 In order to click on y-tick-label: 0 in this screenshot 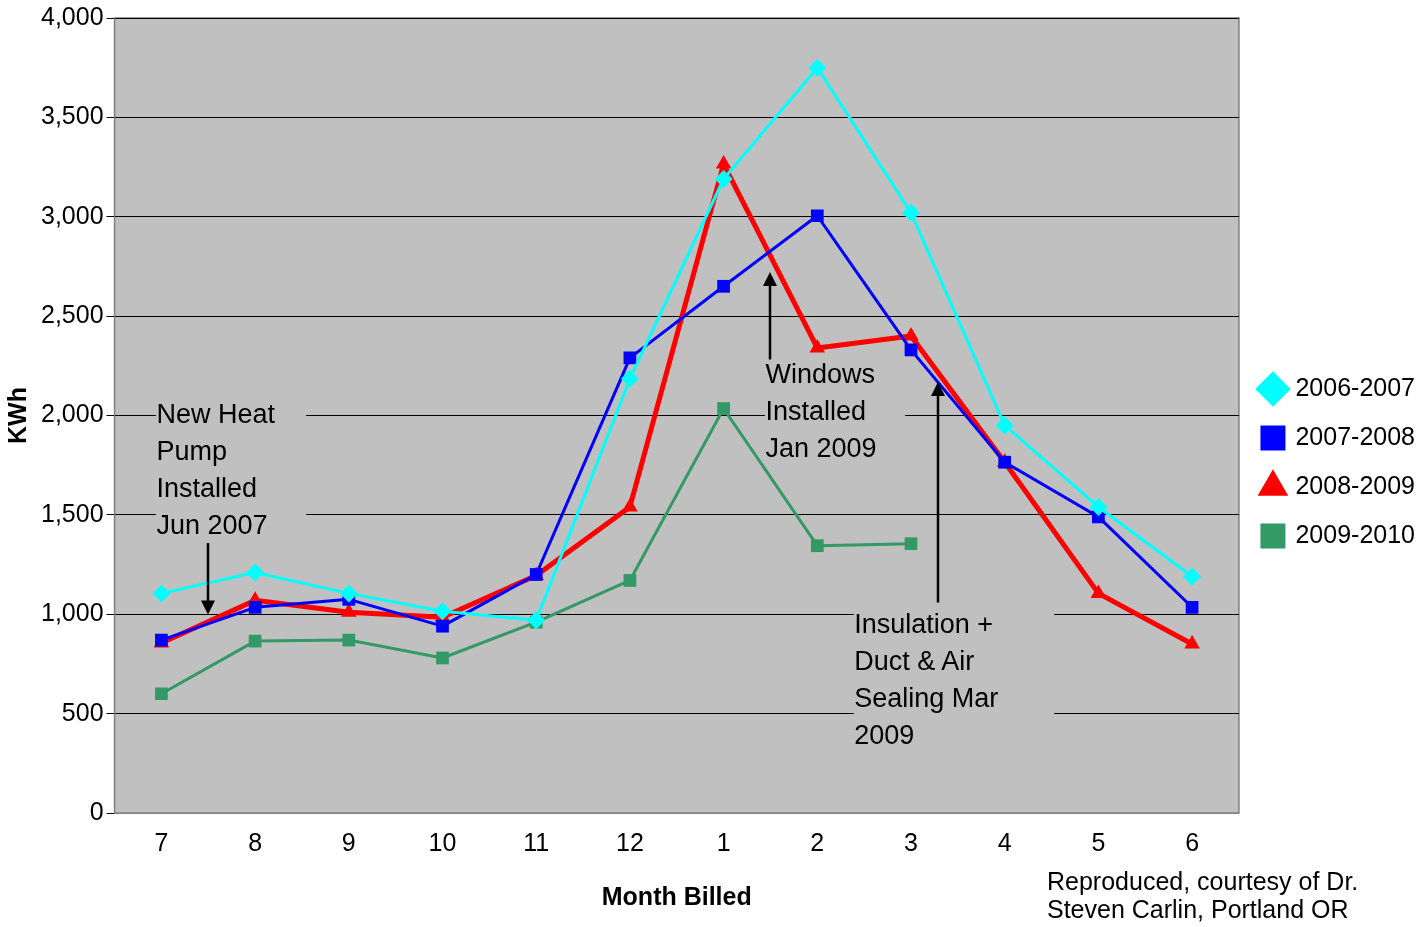, I will do `click(96, 810)`.